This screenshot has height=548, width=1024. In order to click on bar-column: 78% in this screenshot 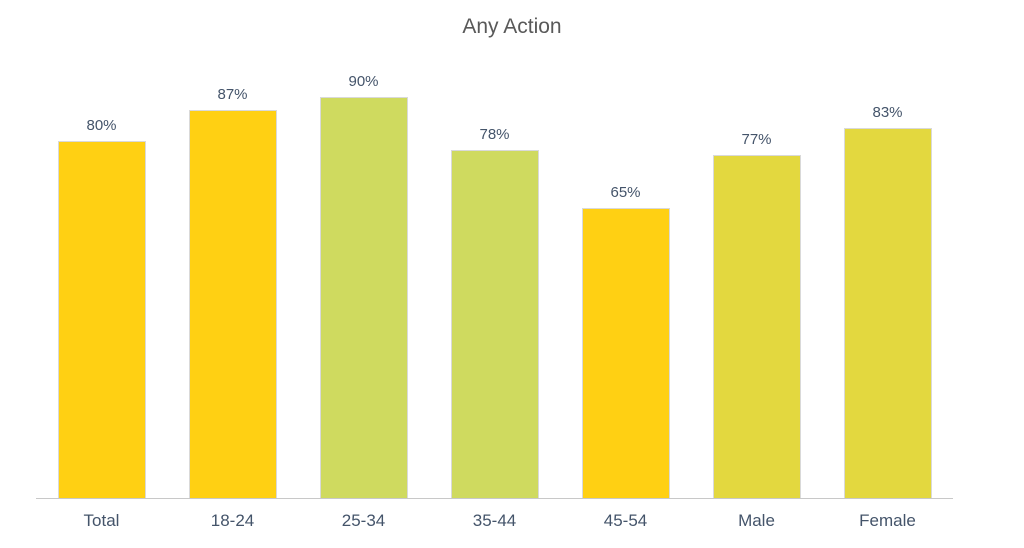, I will do `click(494, 275)`.